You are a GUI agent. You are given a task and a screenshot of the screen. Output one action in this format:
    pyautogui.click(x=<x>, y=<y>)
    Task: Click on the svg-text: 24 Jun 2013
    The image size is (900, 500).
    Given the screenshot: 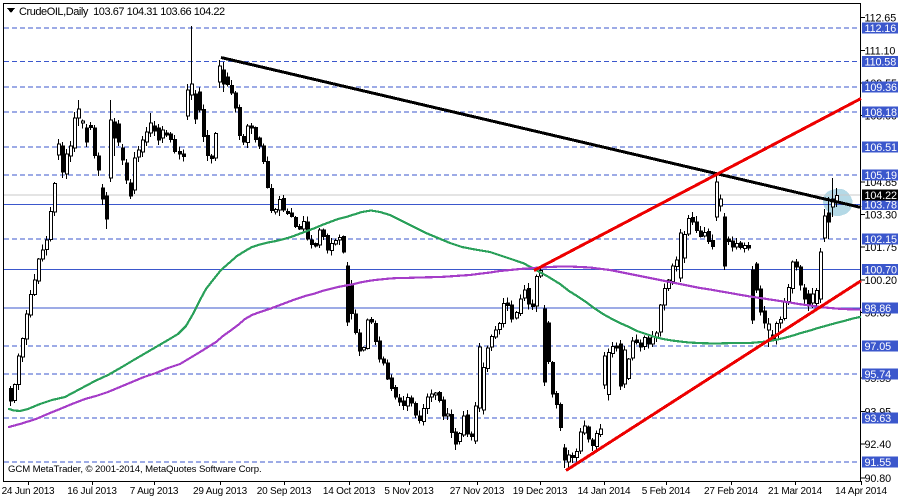 What is the action you would take?
    pyautogui.click(x=28, y=491)
    